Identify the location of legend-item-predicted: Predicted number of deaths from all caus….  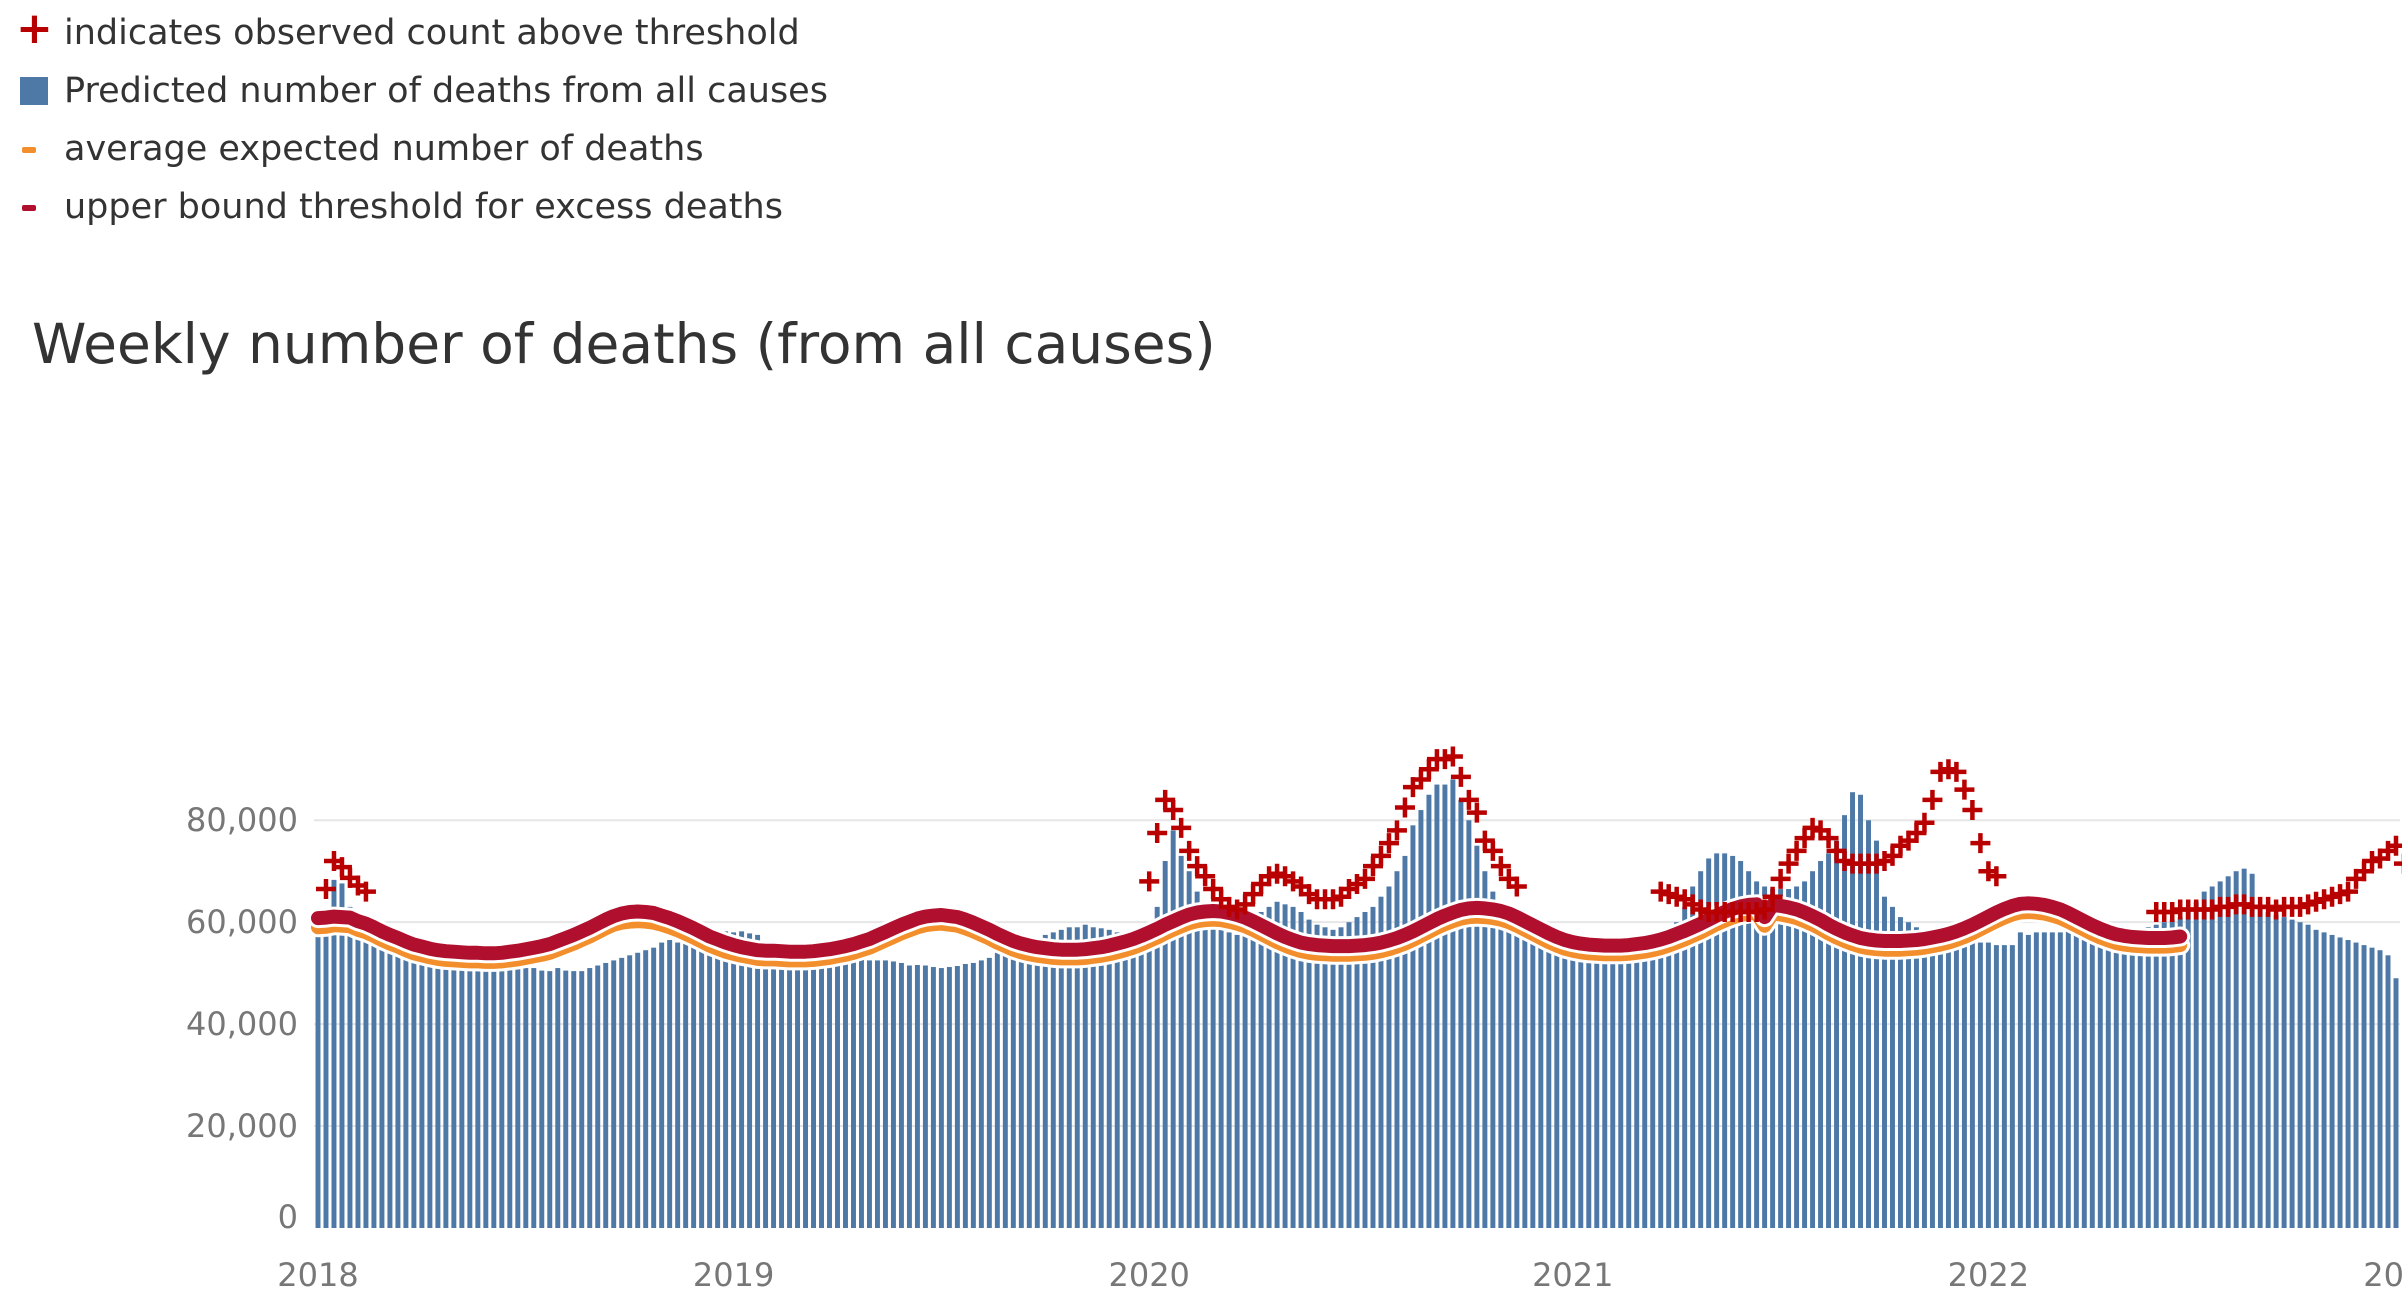
(421, 91).